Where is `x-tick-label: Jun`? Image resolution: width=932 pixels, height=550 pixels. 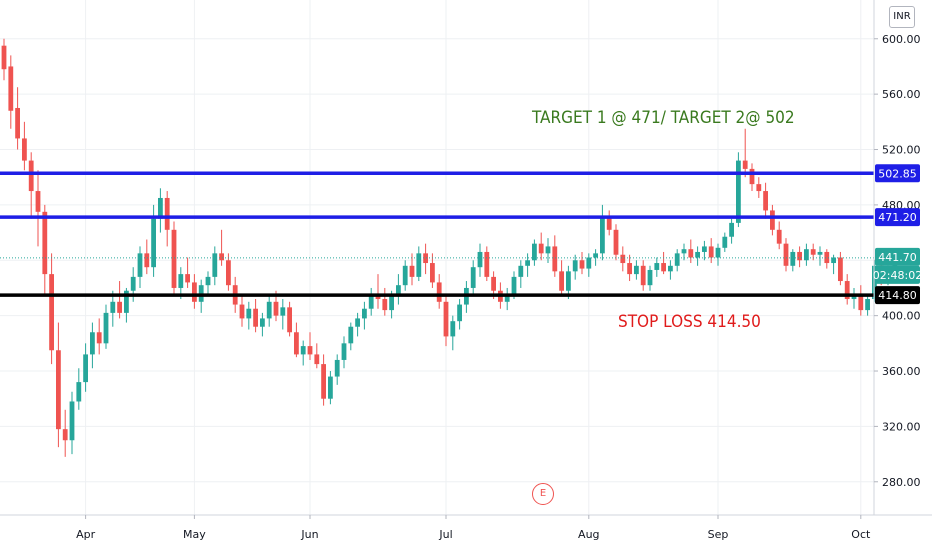
x-tick-label: Jun is located at coordinates (309, 534).